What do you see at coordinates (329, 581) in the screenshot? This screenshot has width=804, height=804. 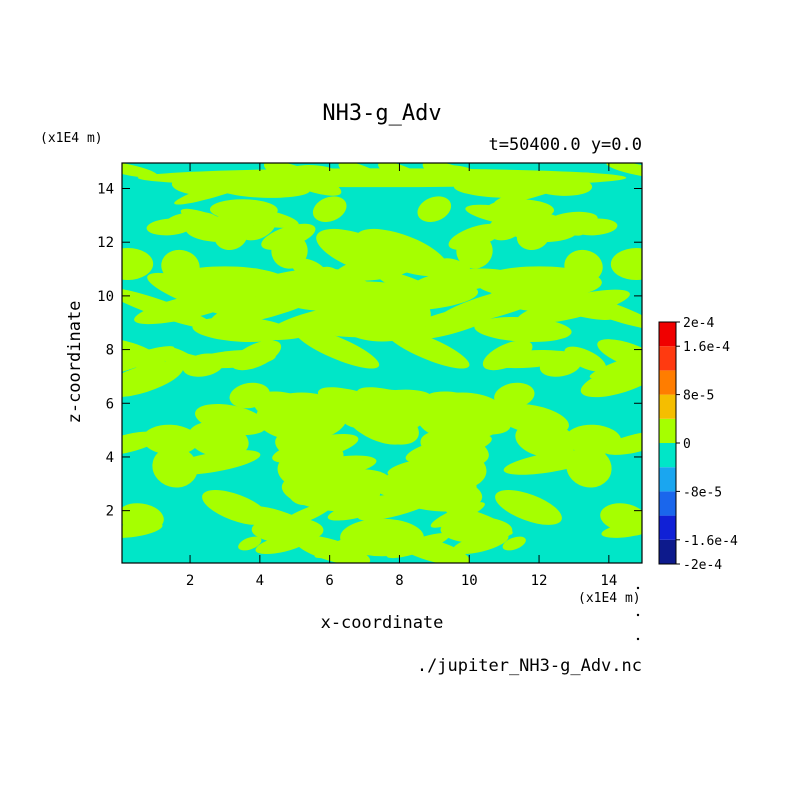 I see `x-tick-label: 6` at bounding box center [329, 581].